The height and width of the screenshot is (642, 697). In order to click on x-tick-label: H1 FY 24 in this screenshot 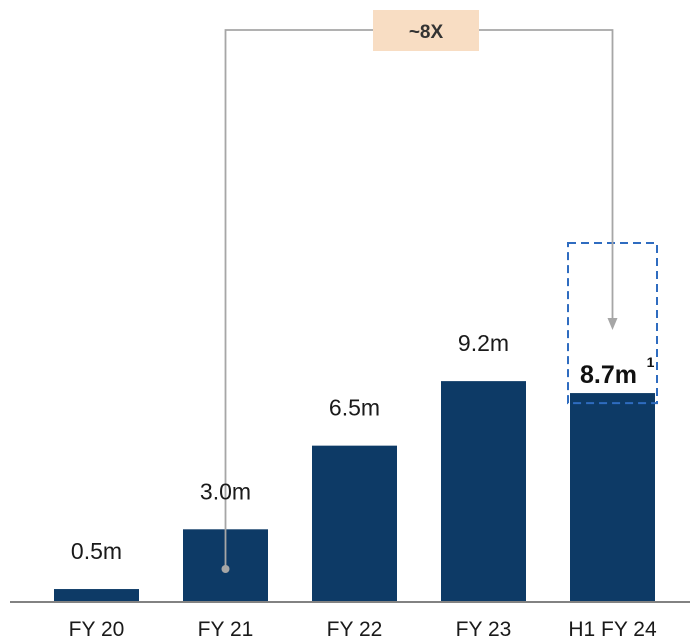, I will do `click(612, 629)`.